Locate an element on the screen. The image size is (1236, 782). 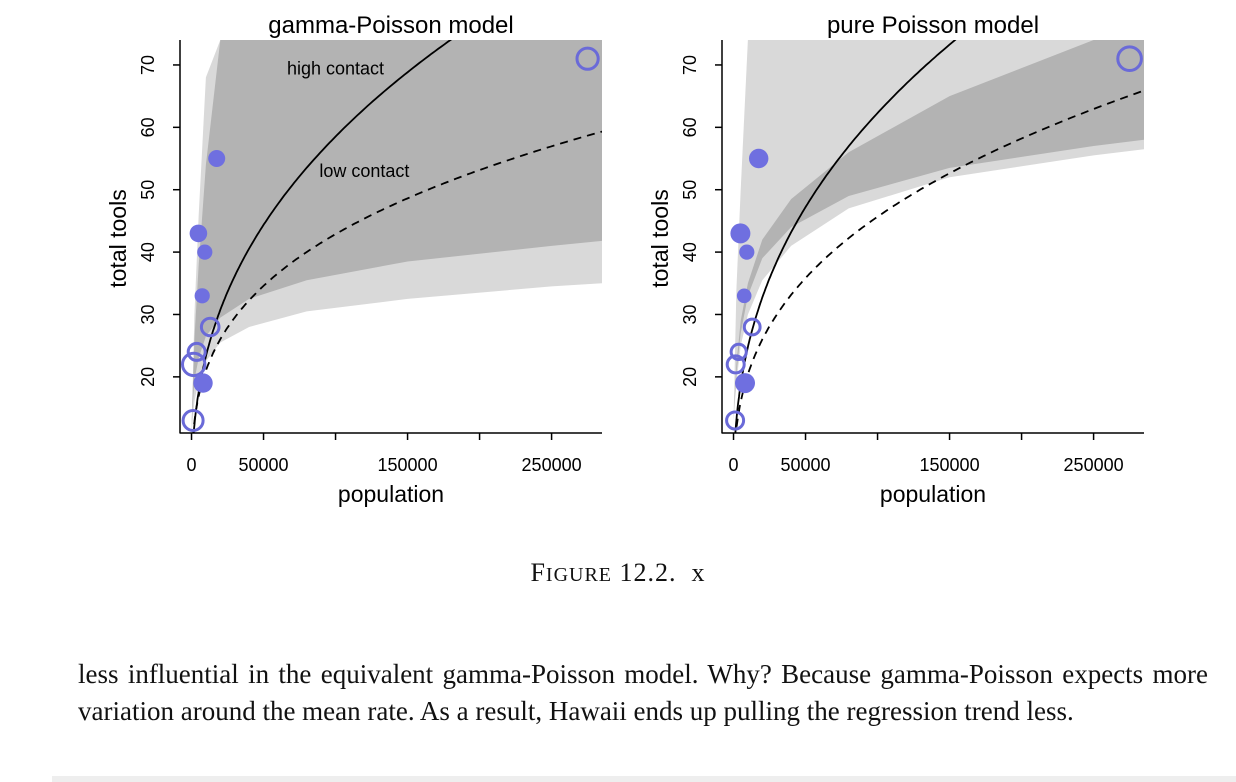
gamma-poisson-y-tick-label: 60 is located at coordinates (148, 127).